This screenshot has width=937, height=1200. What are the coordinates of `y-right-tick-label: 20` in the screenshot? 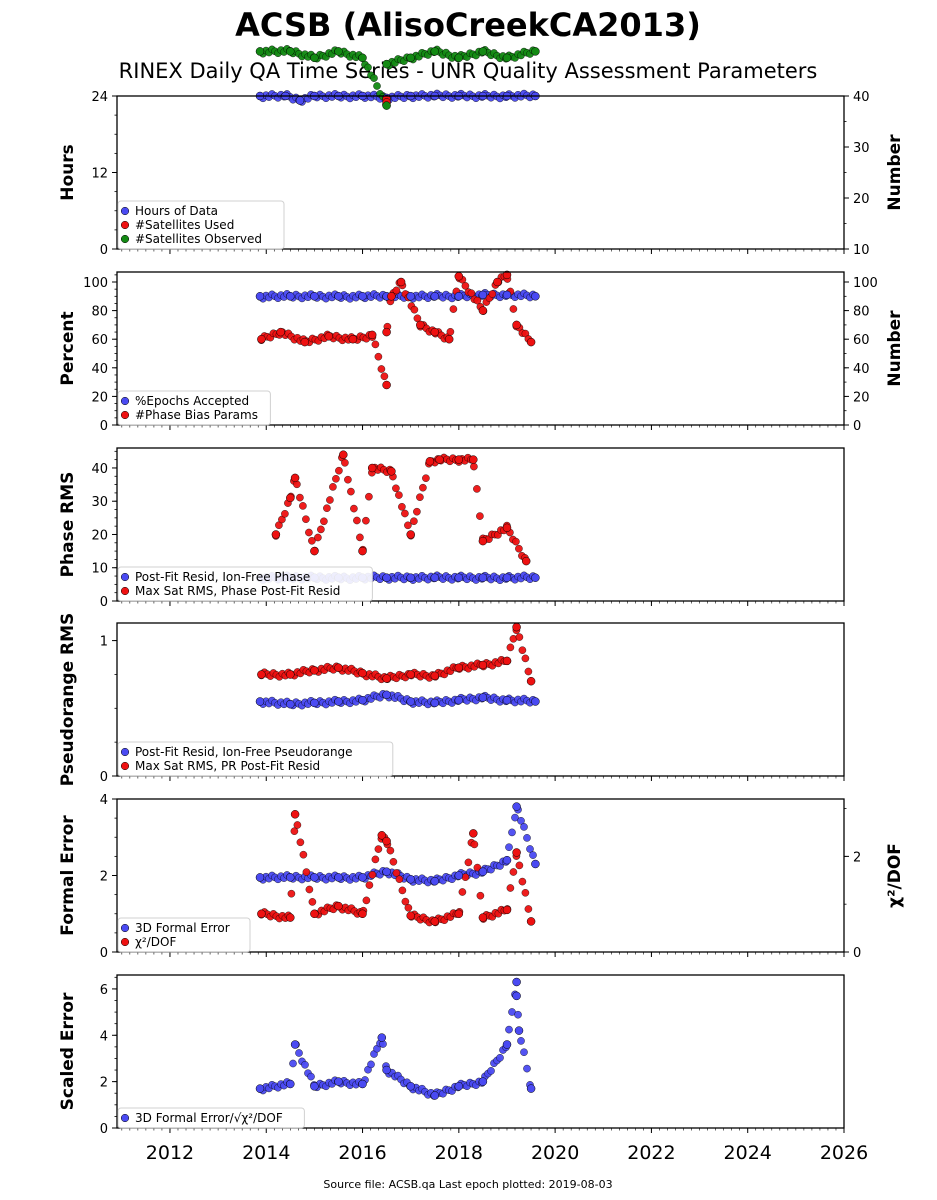 It's located at (861, 397).